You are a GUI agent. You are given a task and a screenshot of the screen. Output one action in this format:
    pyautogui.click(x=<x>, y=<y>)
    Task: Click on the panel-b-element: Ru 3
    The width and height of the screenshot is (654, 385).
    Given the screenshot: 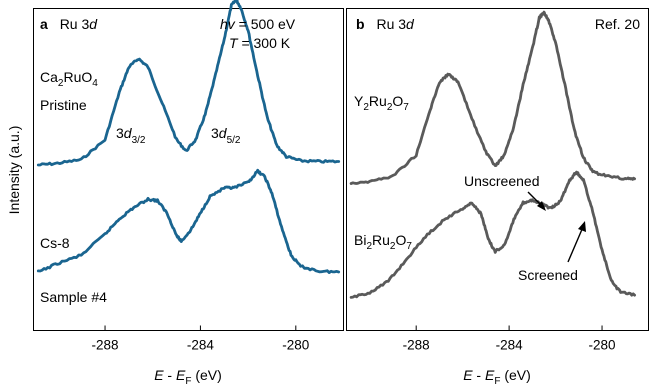 What is the action you would take?
    pyautogui.click(x=391, y=24)
    